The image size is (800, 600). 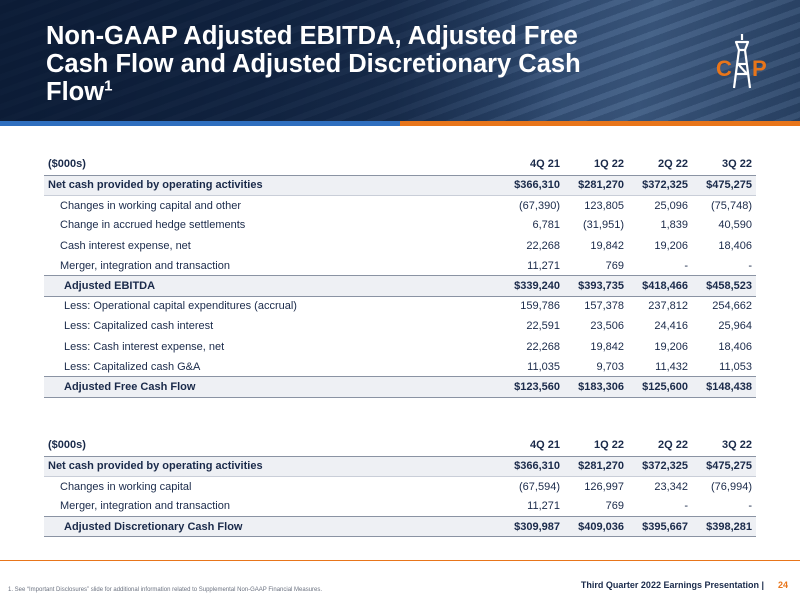 I want to click on table-cell: $339,240, so click(x=532, y=286).